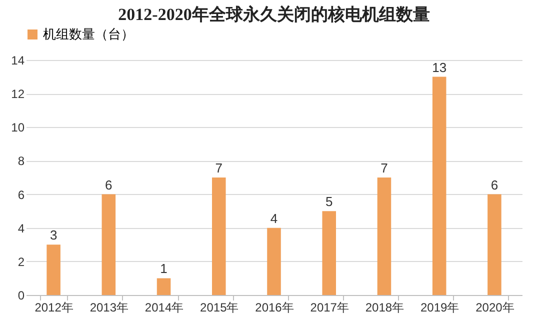  I want to click on y-tick-label: 8, so click(21, 161).